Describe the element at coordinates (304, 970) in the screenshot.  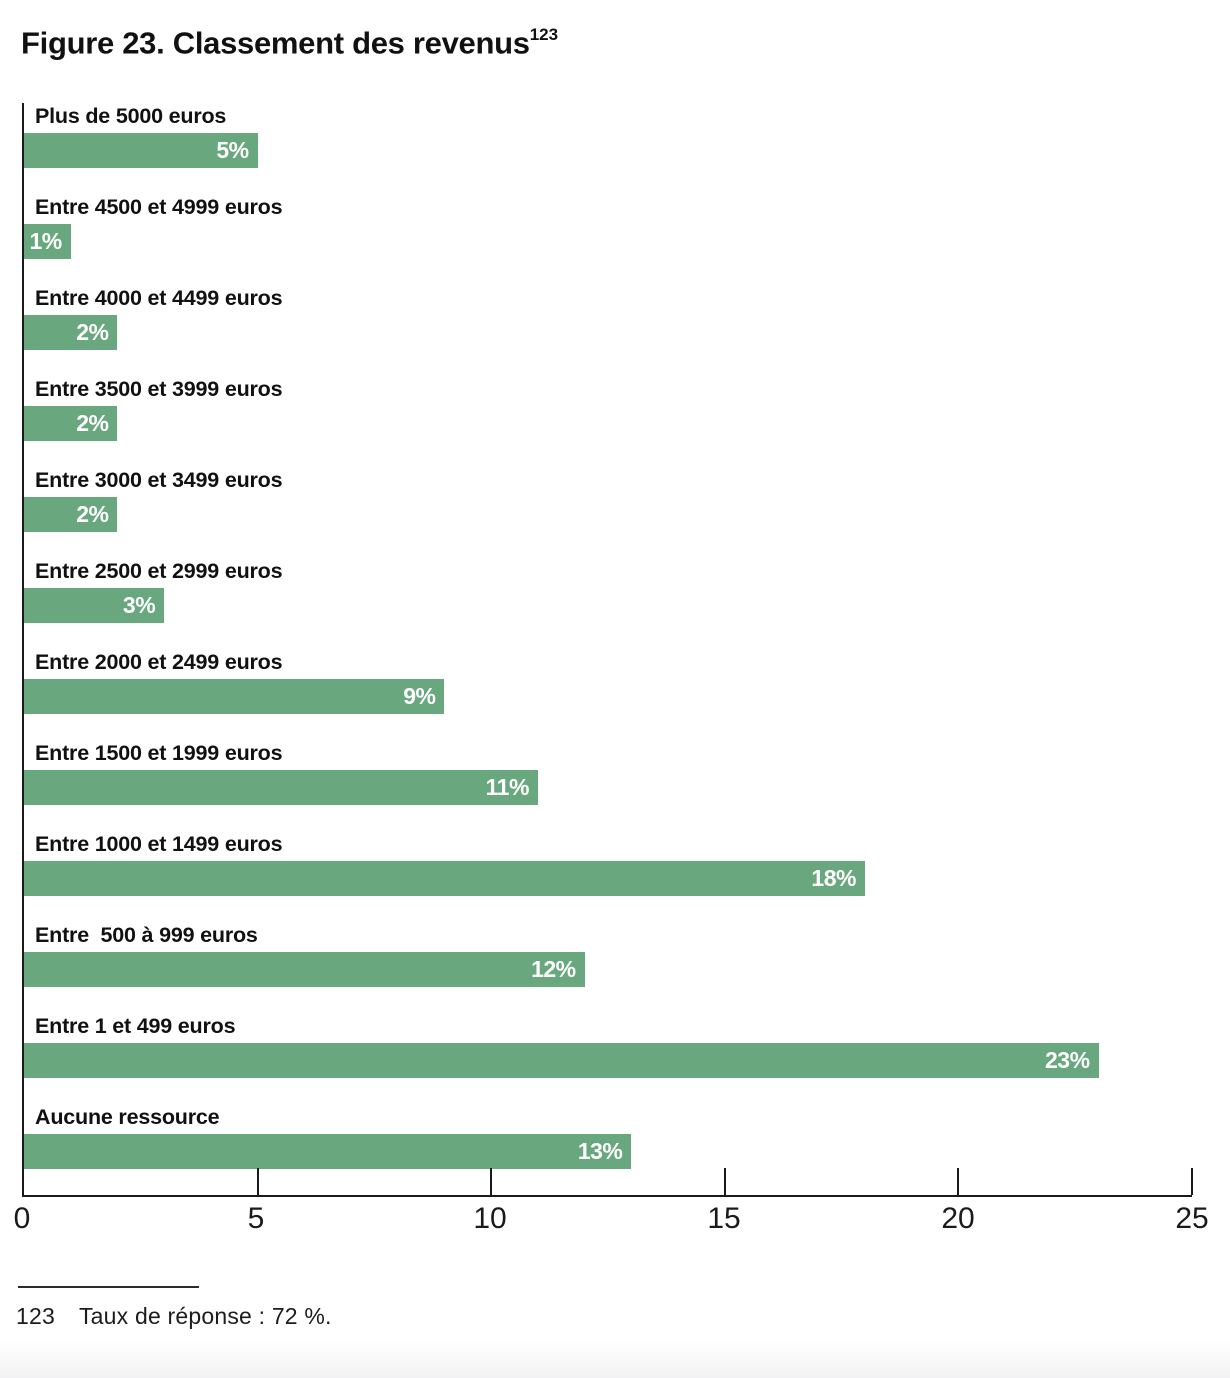
I see `bar: 12%` at that location.